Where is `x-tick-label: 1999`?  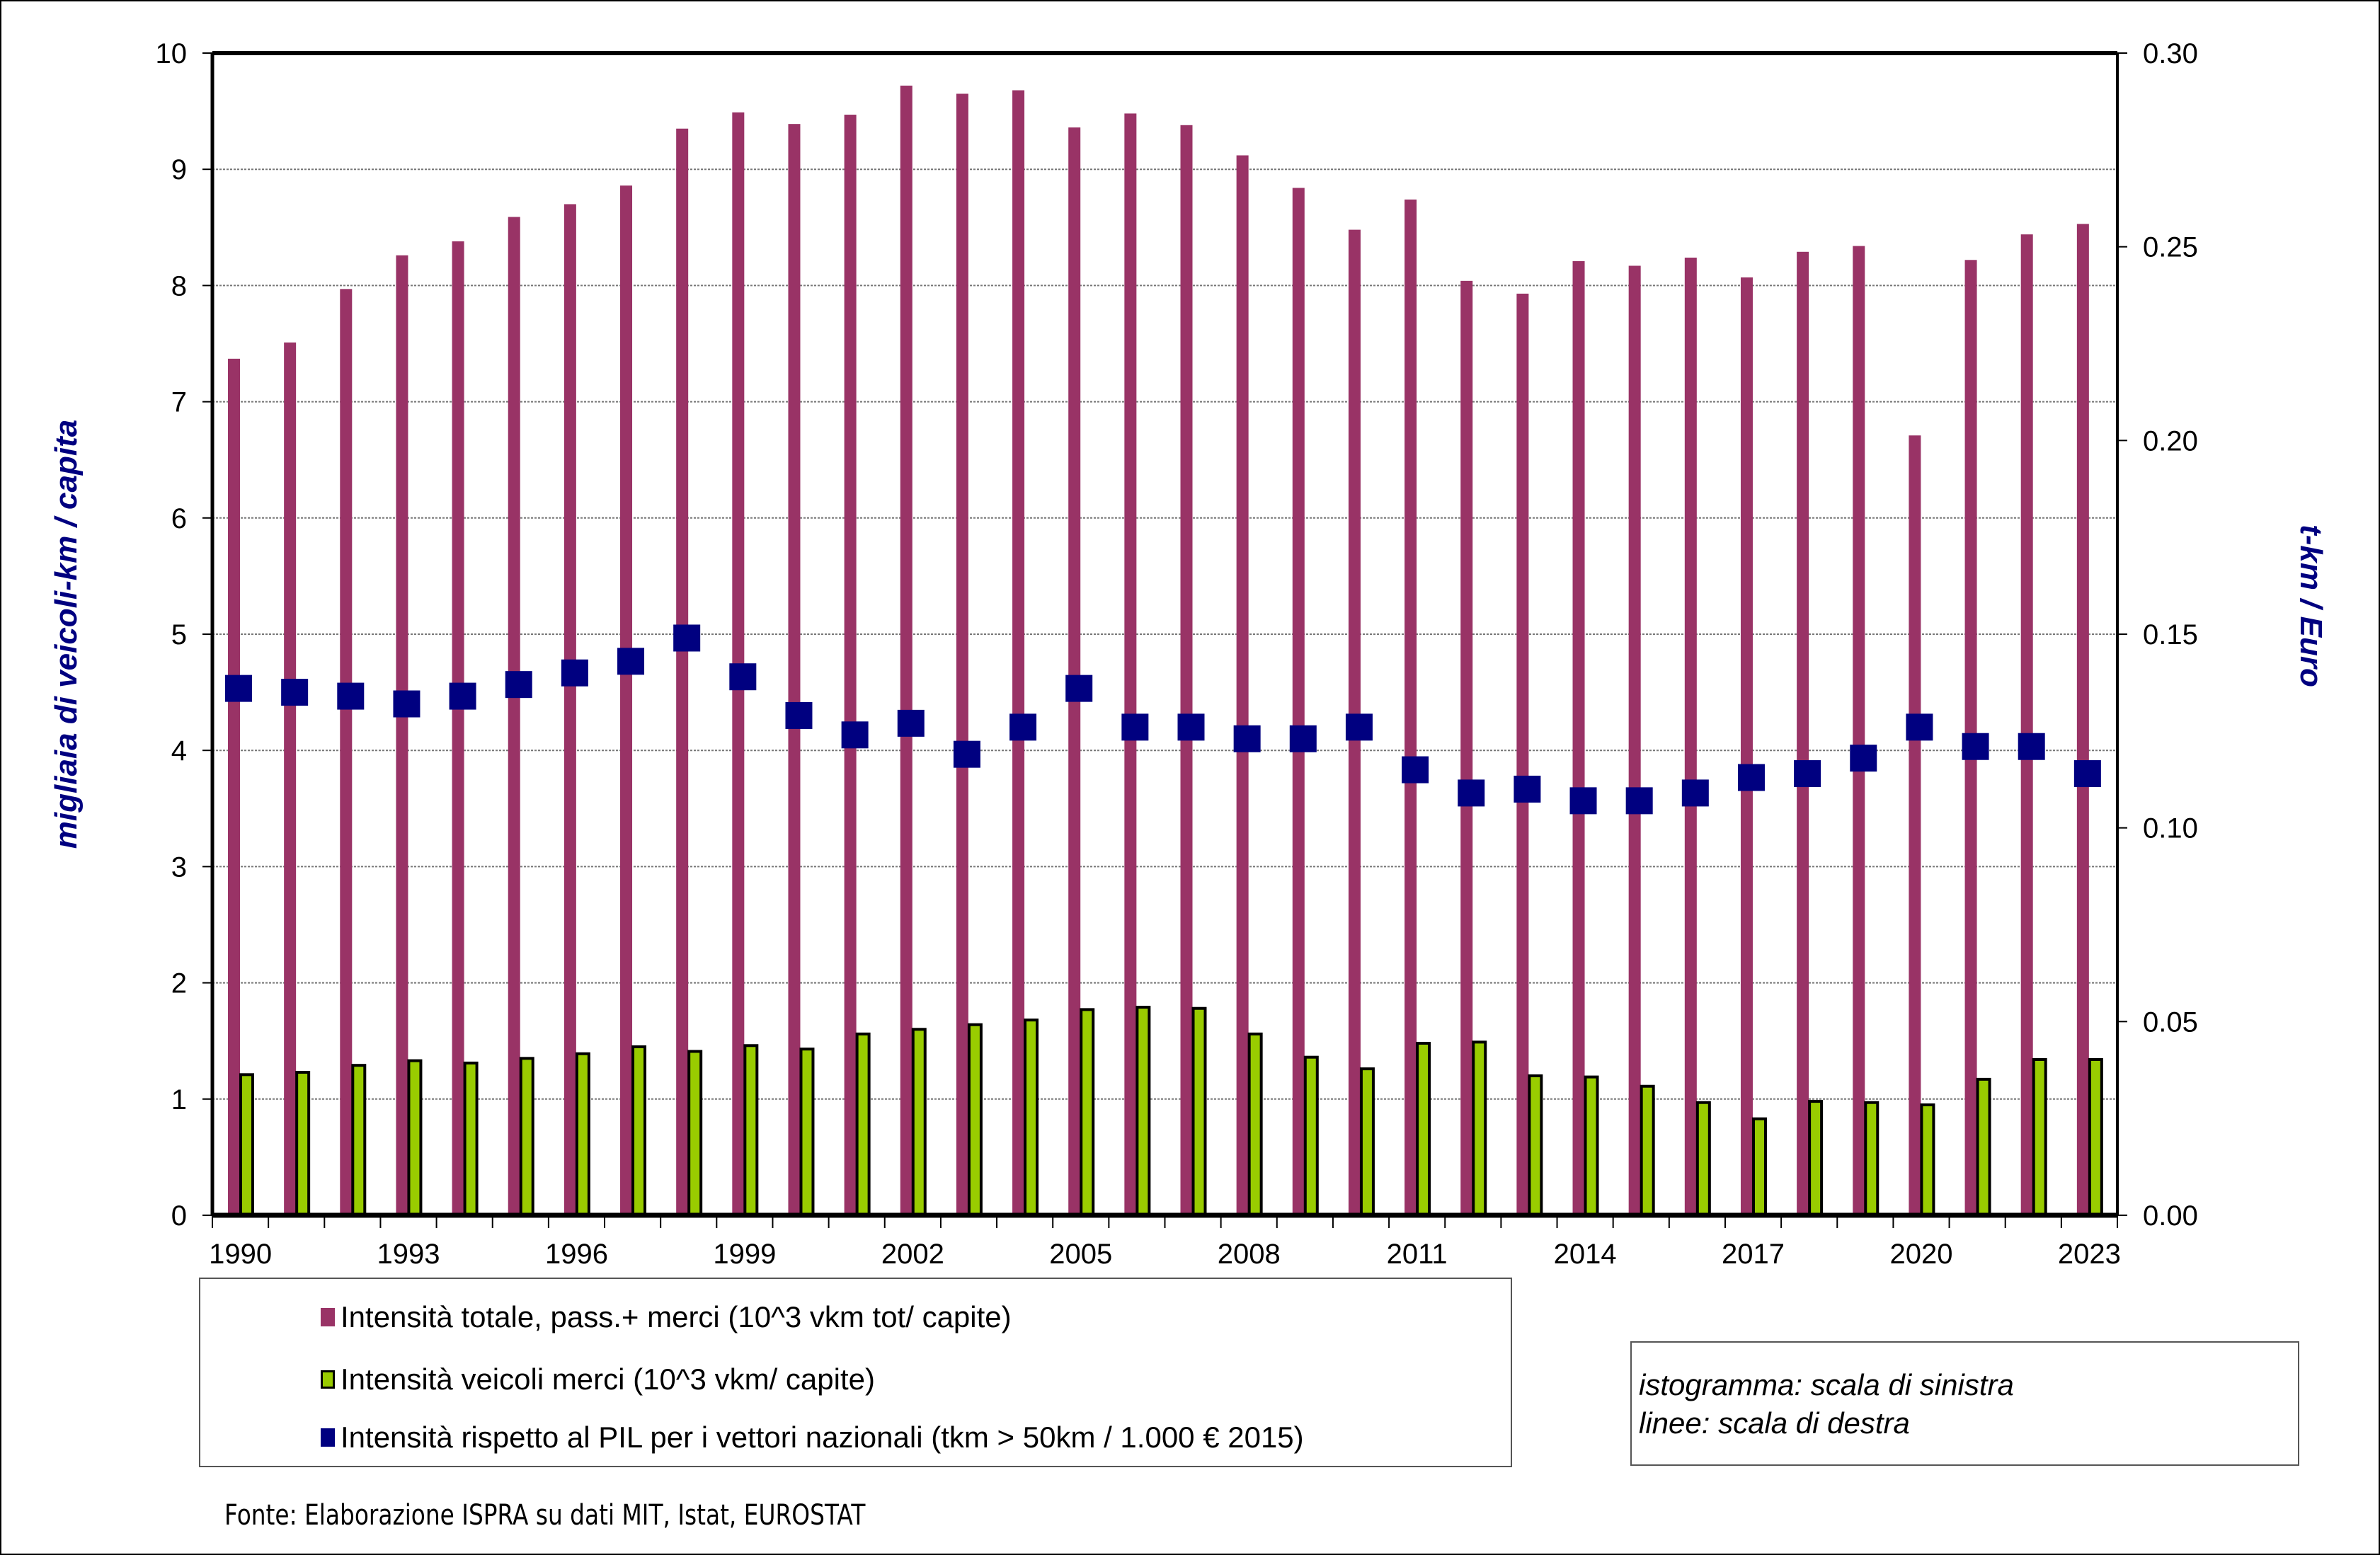 x-tick-label: 1999 is located at coordinates (745, 1254).